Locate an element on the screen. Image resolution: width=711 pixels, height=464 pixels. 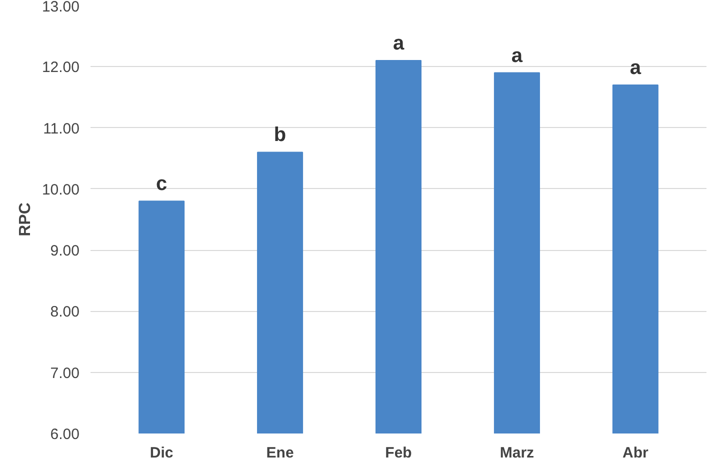
x-tick-label: Ene is located at coordinates (280, 453).